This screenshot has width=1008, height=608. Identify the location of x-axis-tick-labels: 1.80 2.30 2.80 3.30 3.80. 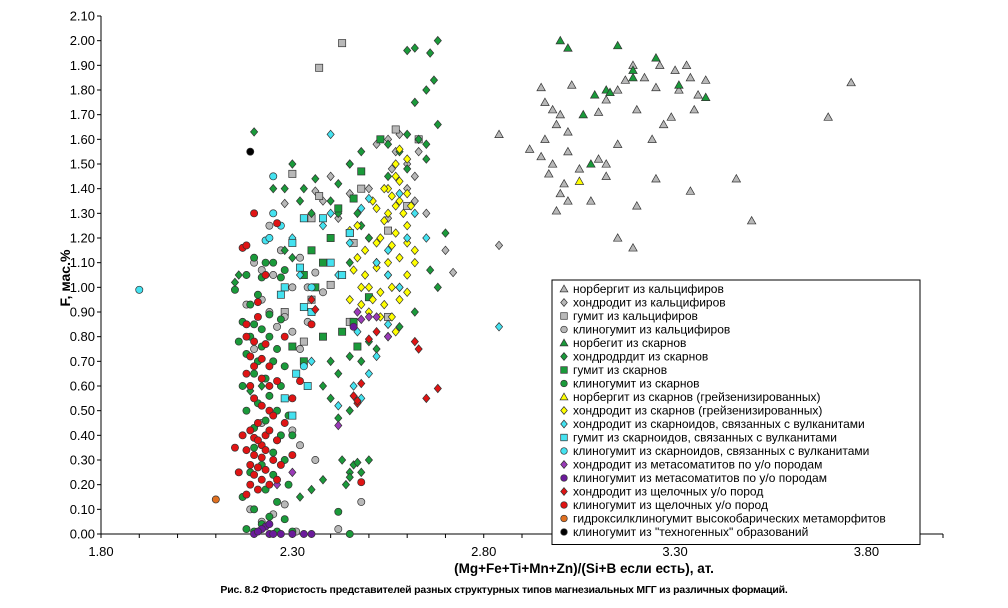
(483, 551).